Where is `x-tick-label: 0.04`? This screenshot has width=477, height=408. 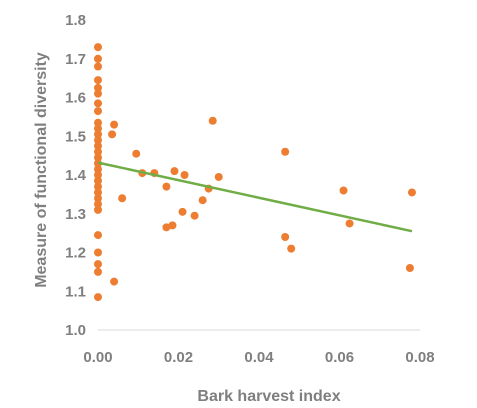
x-tick-label: 0.04 is located at coordinates (259, 357).